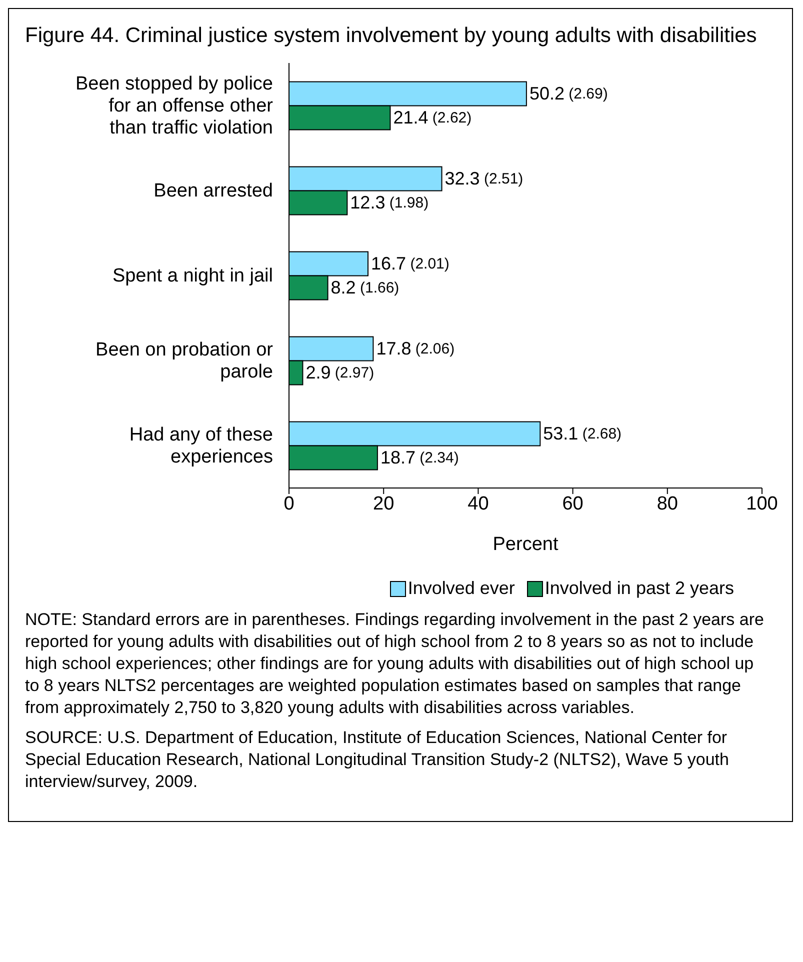  I want to click on y-tick-label: Had any of these experiences, so click(201, 445).